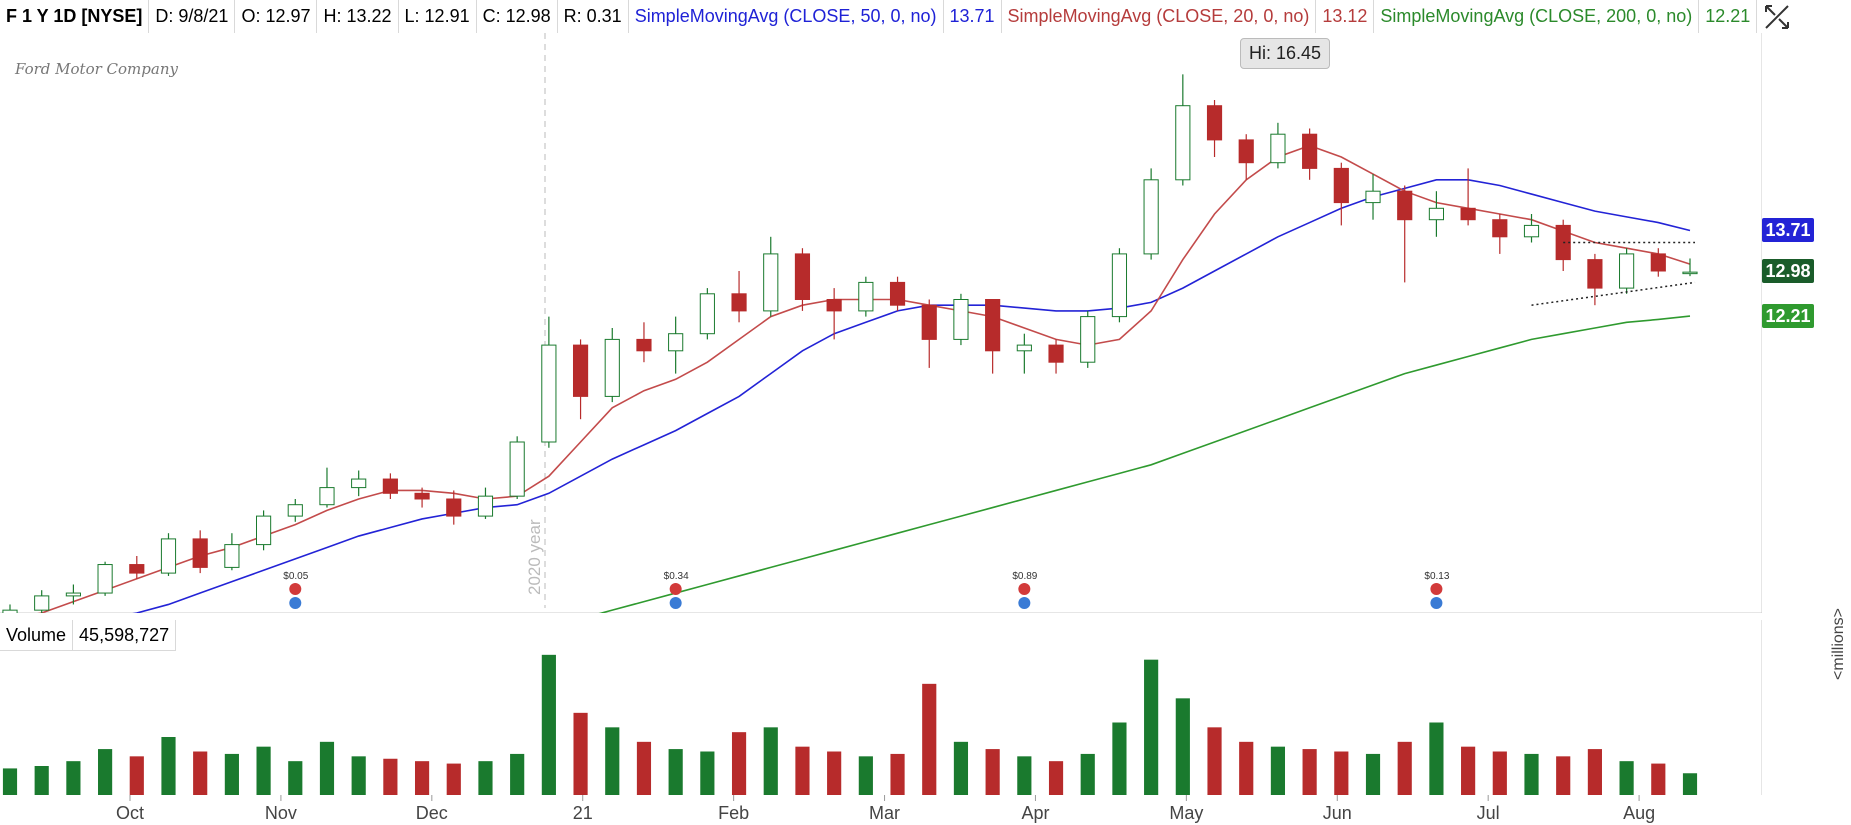  I want to click on sma50-label: SimpleMovingAvg (CLOSE, 50, 0, no), so click(786, 16).